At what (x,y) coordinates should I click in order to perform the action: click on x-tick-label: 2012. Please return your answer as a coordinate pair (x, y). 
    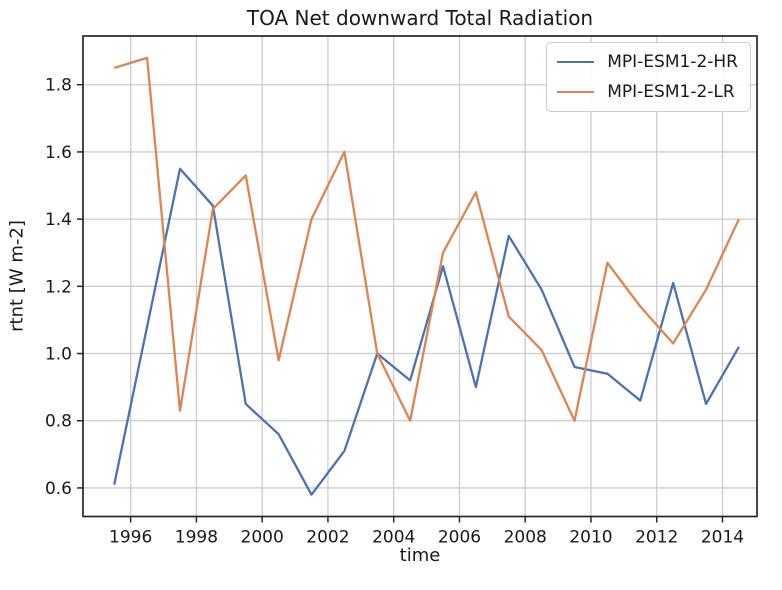
    Looking at the image, I should click on (656, 538).